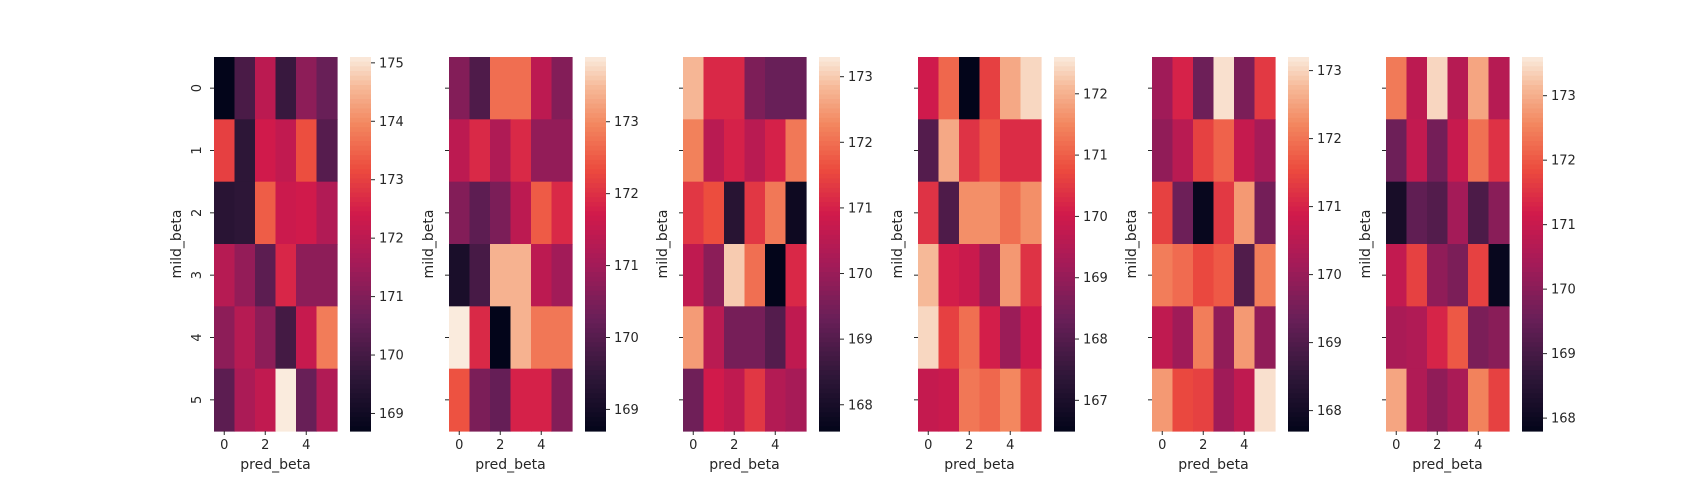  What do you see at coordinates (197, 275) in the screenshot?
I see `y-tick-label: 3` at bounding box center [197, 275].